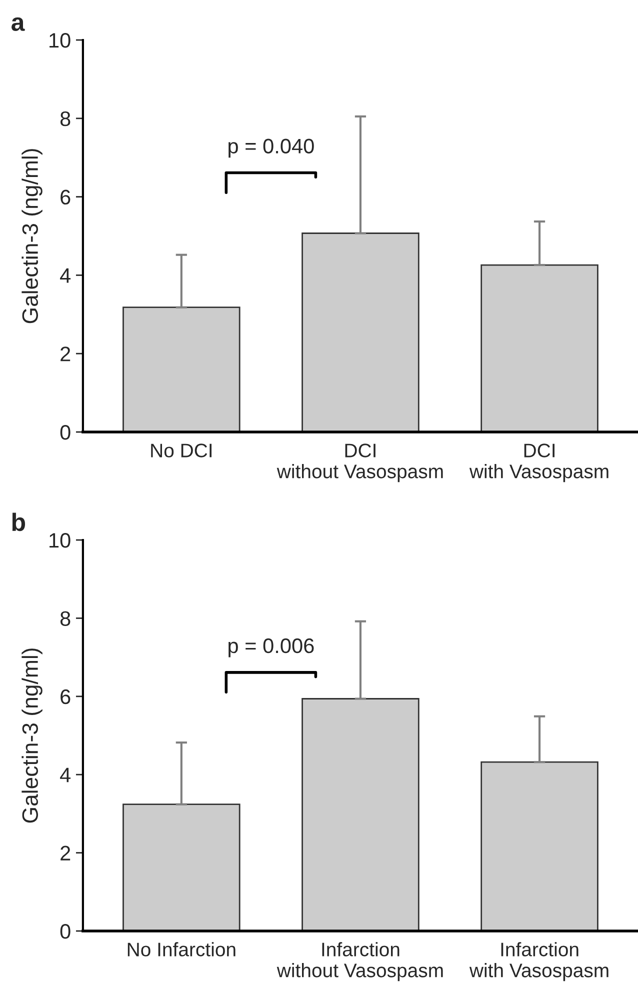 This screenshot has width=638, height=1000. Describe the element at coordinates (359, 962) in the screenshot. I see `x-tick-label: Infarction without Vasospasm` at that location.